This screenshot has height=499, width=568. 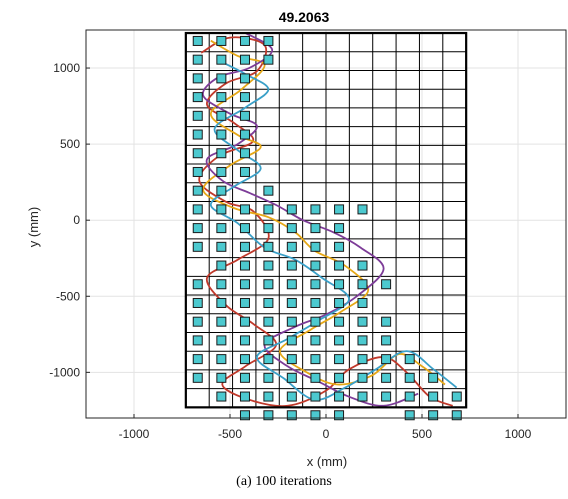 What do you see at coordinates (134, 434) in the screenshot?
I see `x-tick-label: -1000` at bounding box center [134, 434].